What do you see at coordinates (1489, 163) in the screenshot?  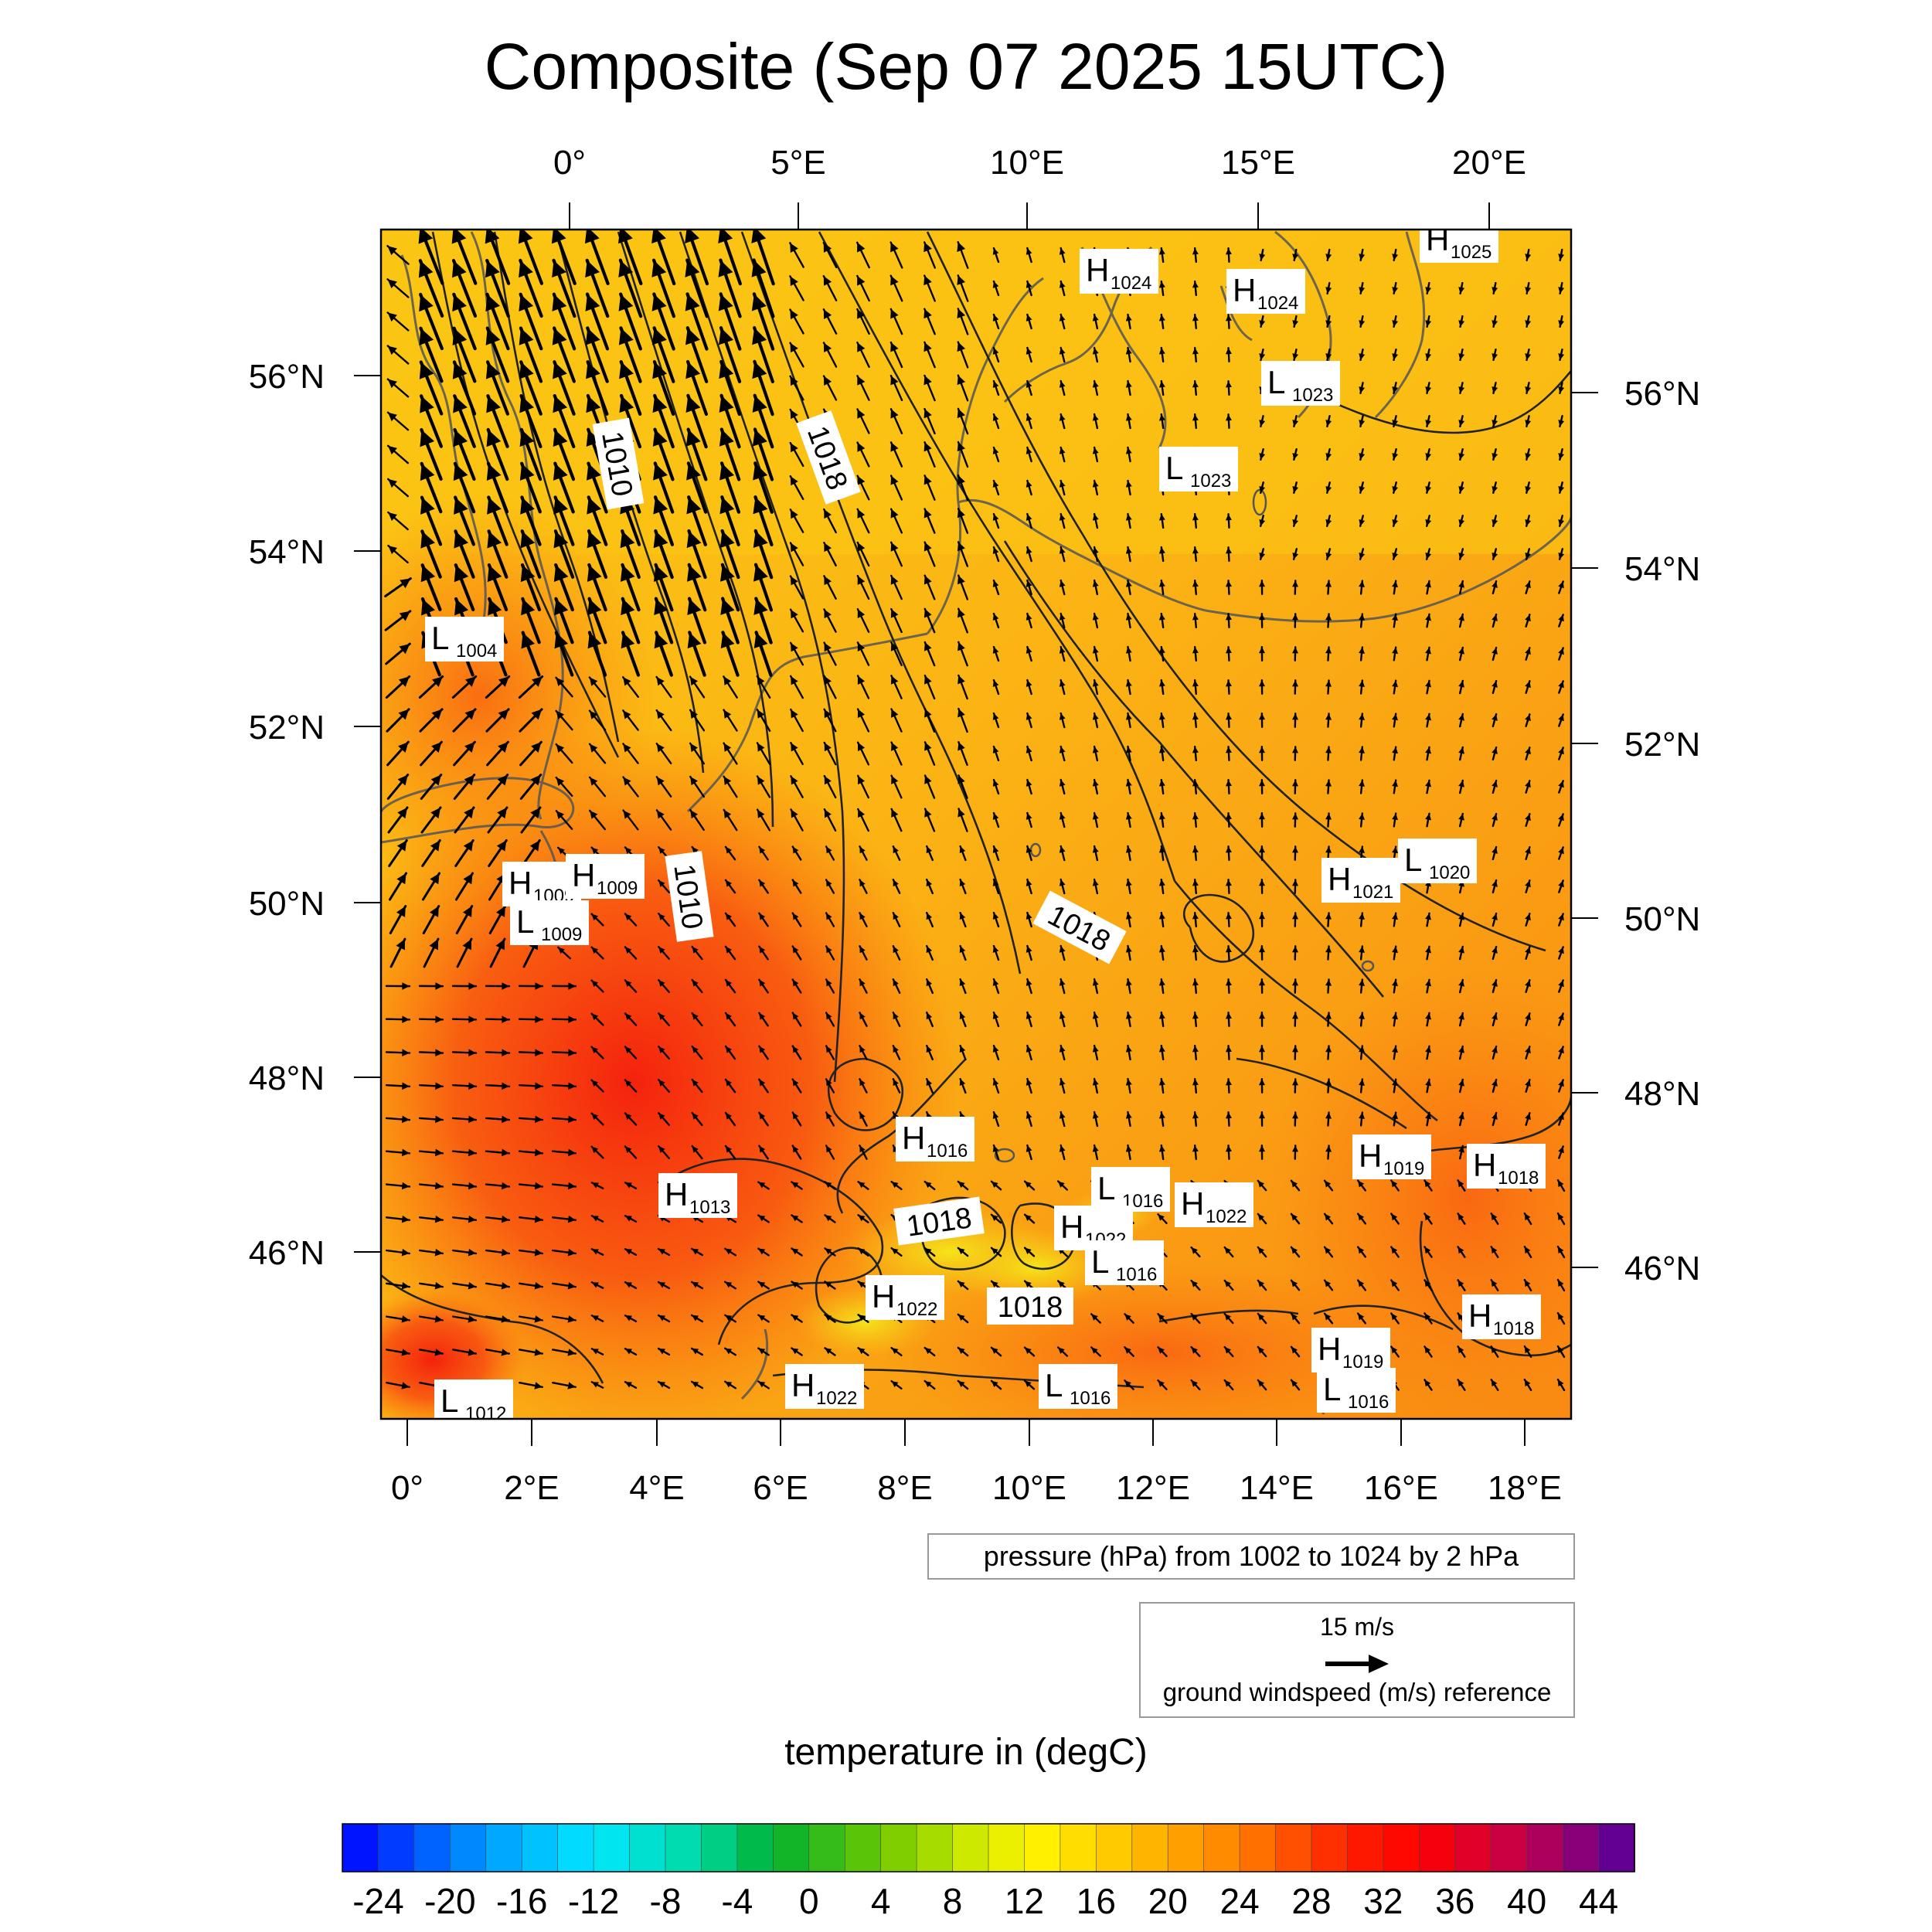 I see `lon-label-top: 20°E` at bounding box center [1489, 163].